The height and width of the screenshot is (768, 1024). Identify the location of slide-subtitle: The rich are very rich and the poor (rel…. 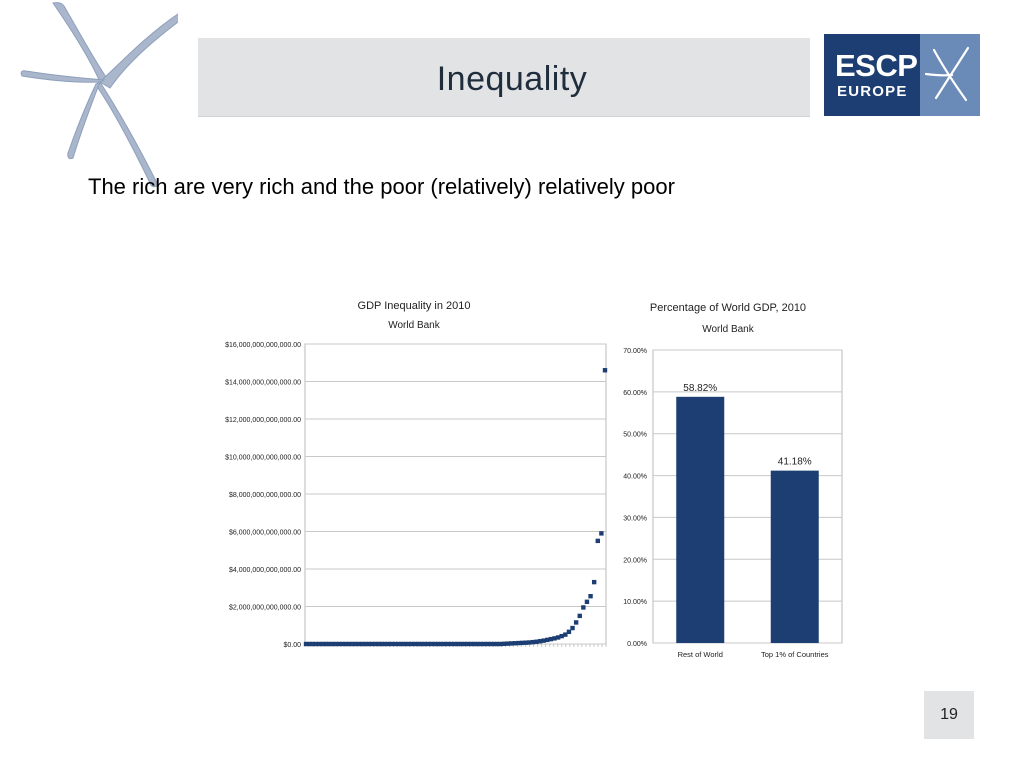
(381, 186).